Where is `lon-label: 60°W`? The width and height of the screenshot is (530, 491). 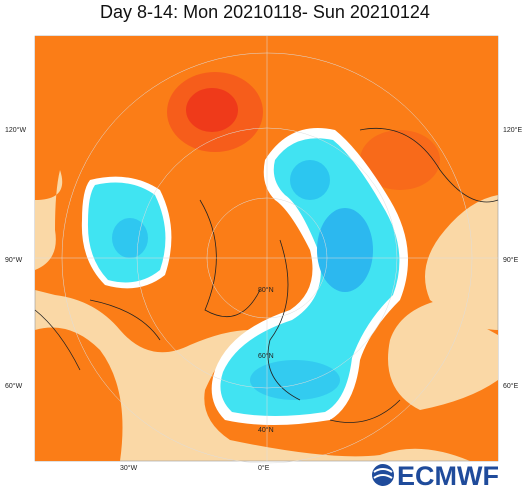
lon-label: 60°W is located at coordinates (14, 386).